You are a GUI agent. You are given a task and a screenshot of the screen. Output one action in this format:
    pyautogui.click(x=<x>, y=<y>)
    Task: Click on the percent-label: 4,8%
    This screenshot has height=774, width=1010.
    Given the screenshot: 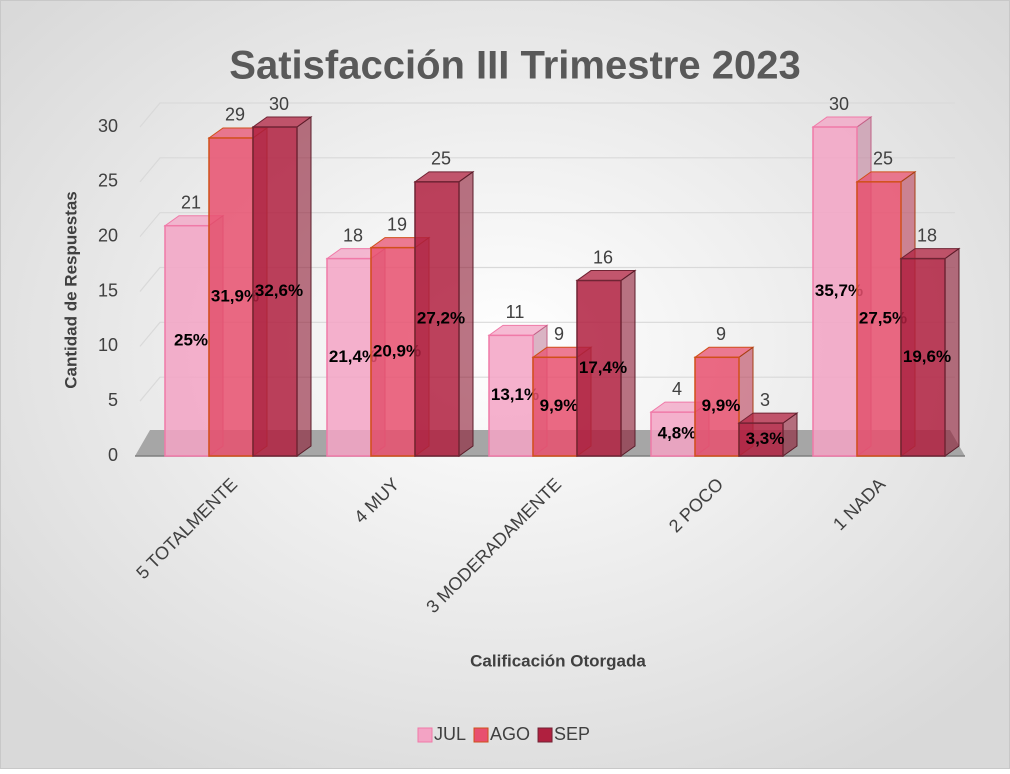 What is the action you would take?
    pyautogui.click(x=677, y=433)
    